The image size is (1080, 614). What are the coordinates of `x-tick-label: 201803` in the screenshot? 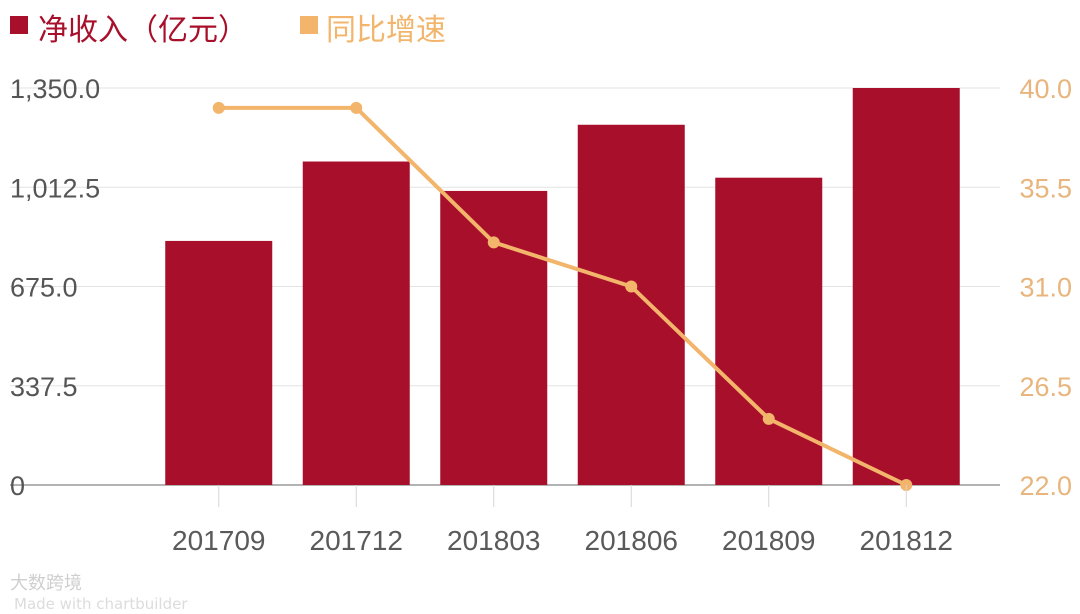 It's located at (493, 540).